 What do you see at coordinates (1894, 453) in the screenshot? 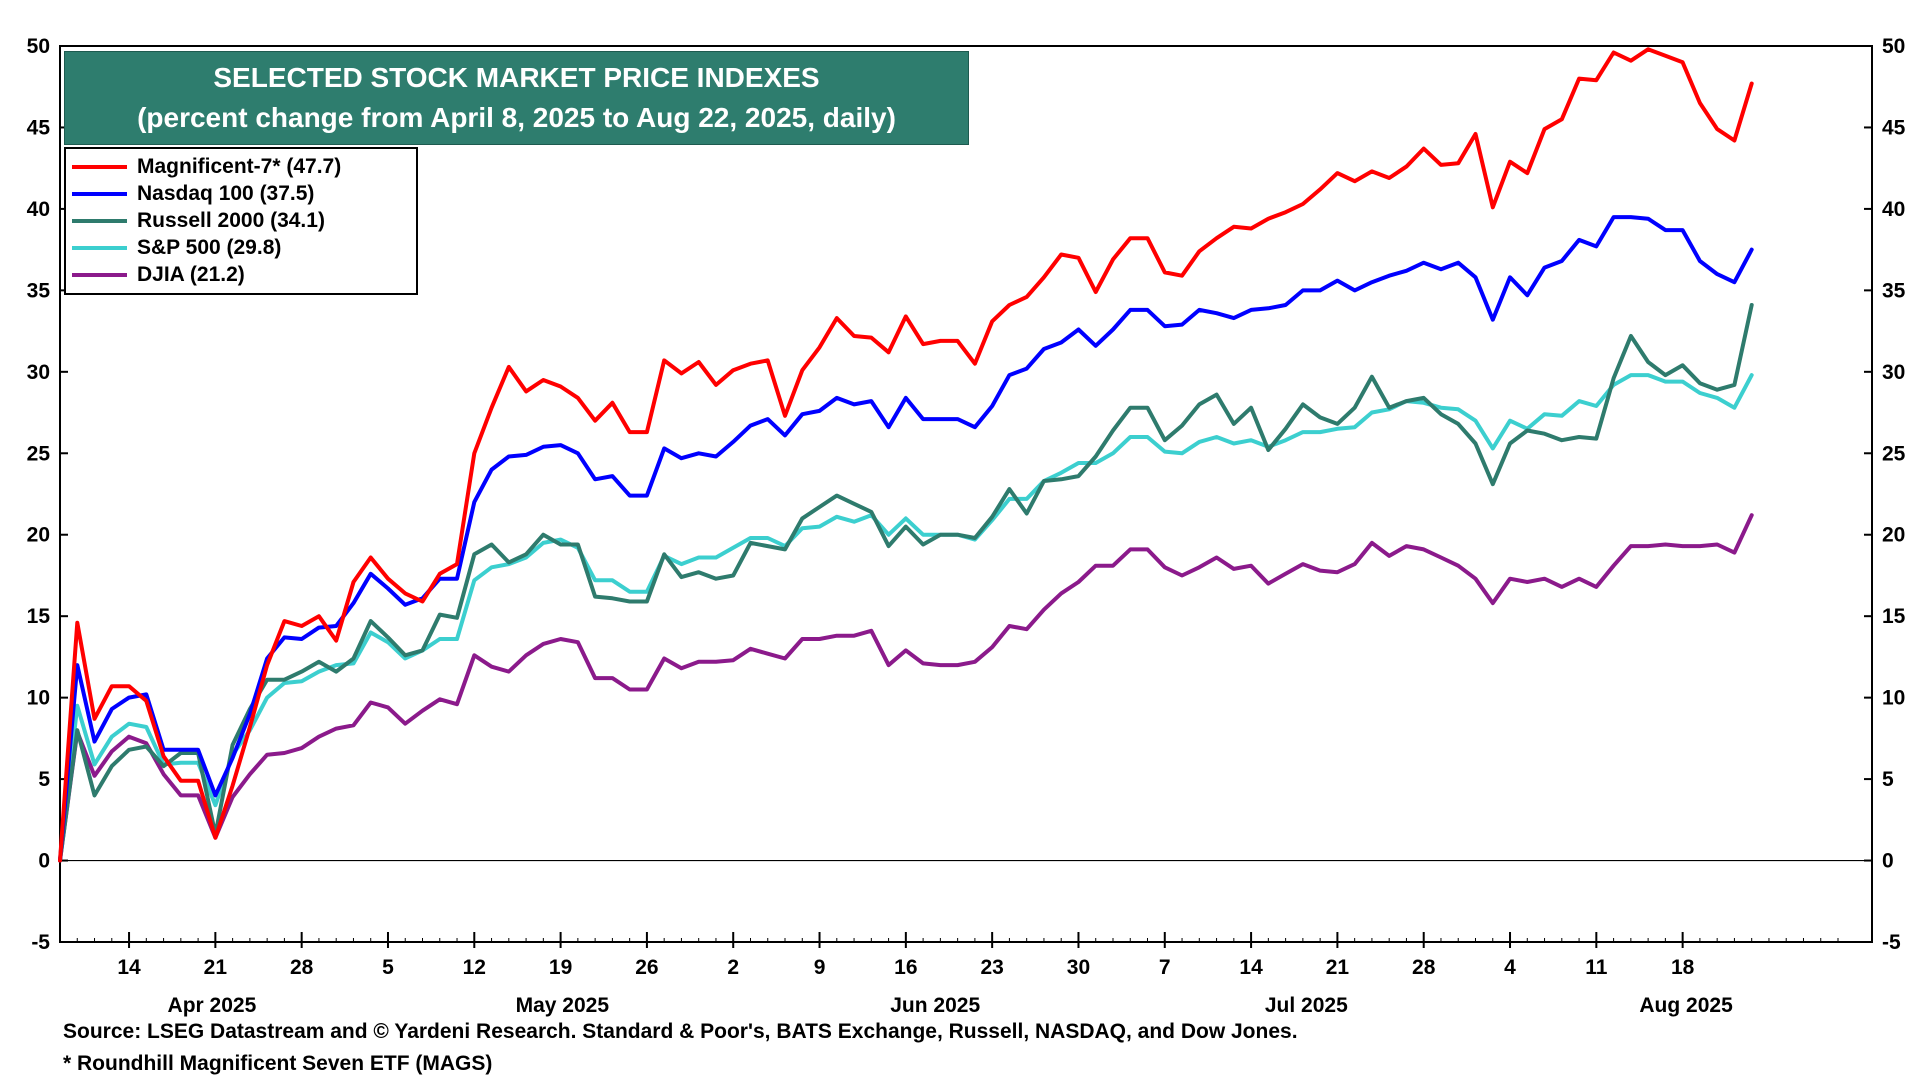
I see `y-tick-label-right: 25` at bounding box center [1894, 453].